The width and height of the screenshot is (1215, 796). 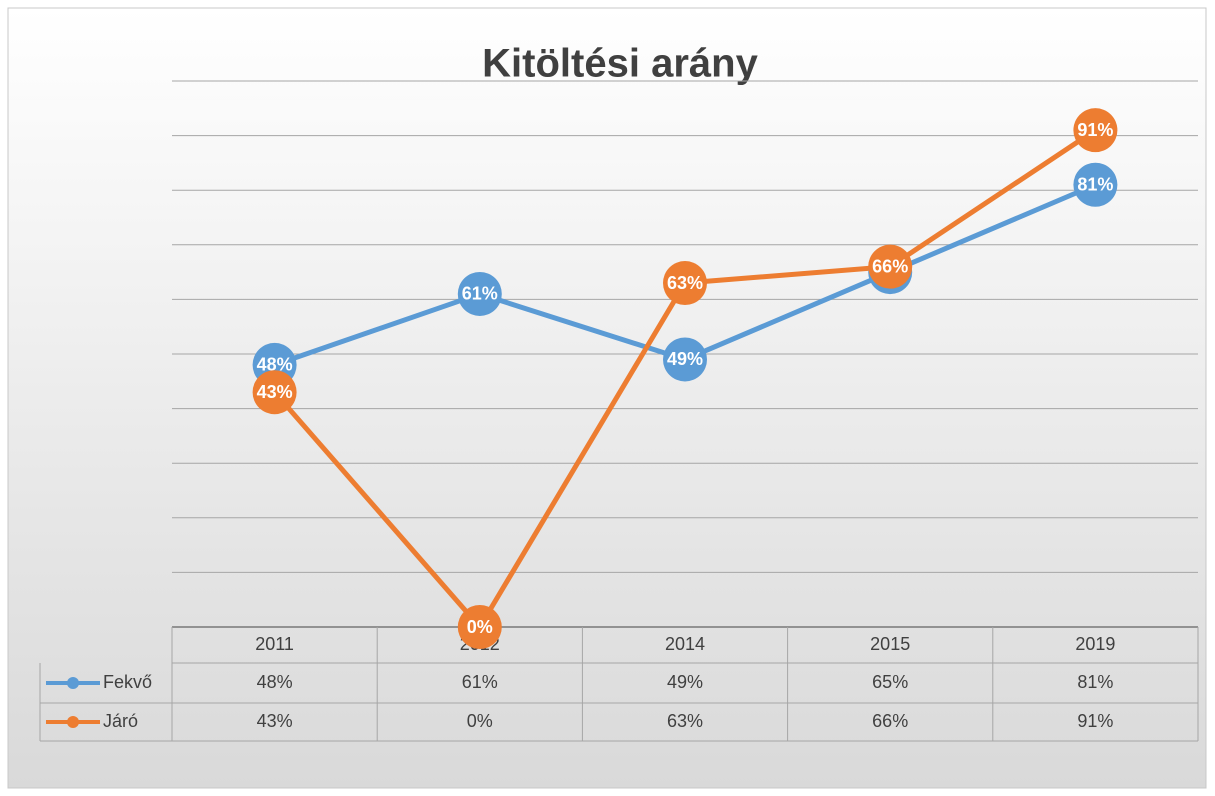 What do you see at coordinates (685, 721) in the screenshot?
I see `table-cell: 63%` at bounding box center [685, 721].